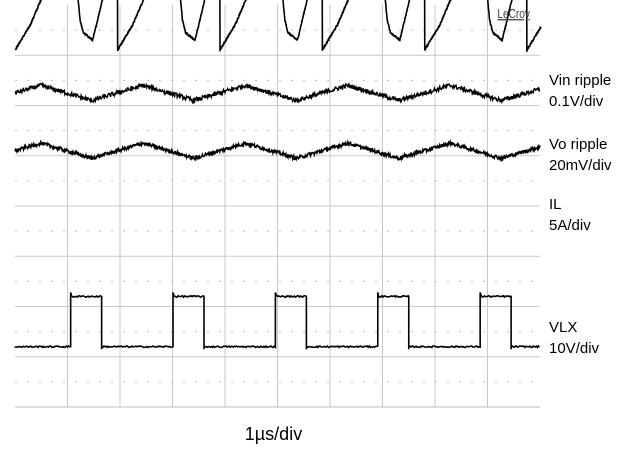 This screenshot has width=640, height=451. What do you see at coordinates (555, 204) in the screenshot?
I see `il-name: IL` at bounding box center [555, 204].